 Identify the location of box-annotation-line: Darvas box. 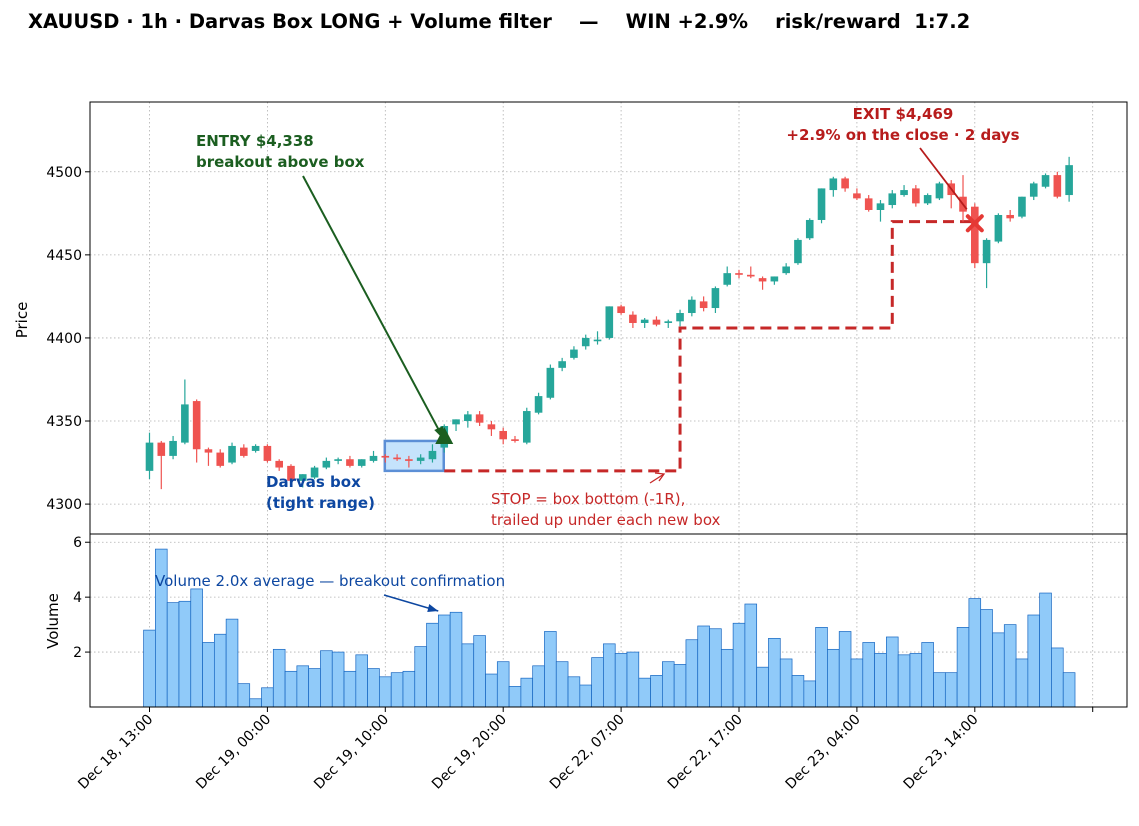
(313, 482).